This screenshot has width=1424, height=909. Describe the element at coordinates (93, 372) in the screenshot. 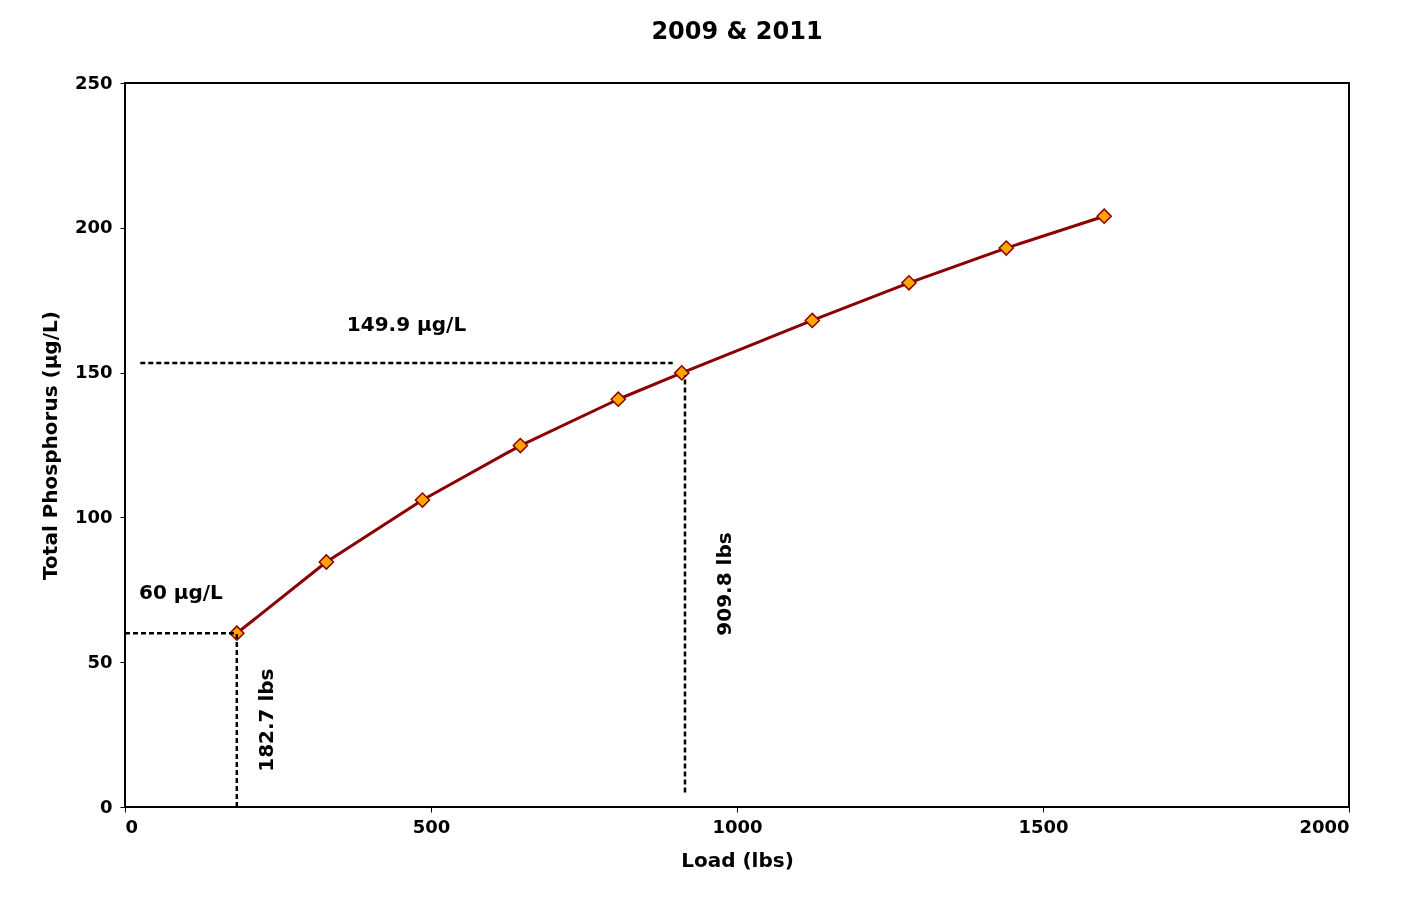

I see `y-tick-label: 150` at that location.